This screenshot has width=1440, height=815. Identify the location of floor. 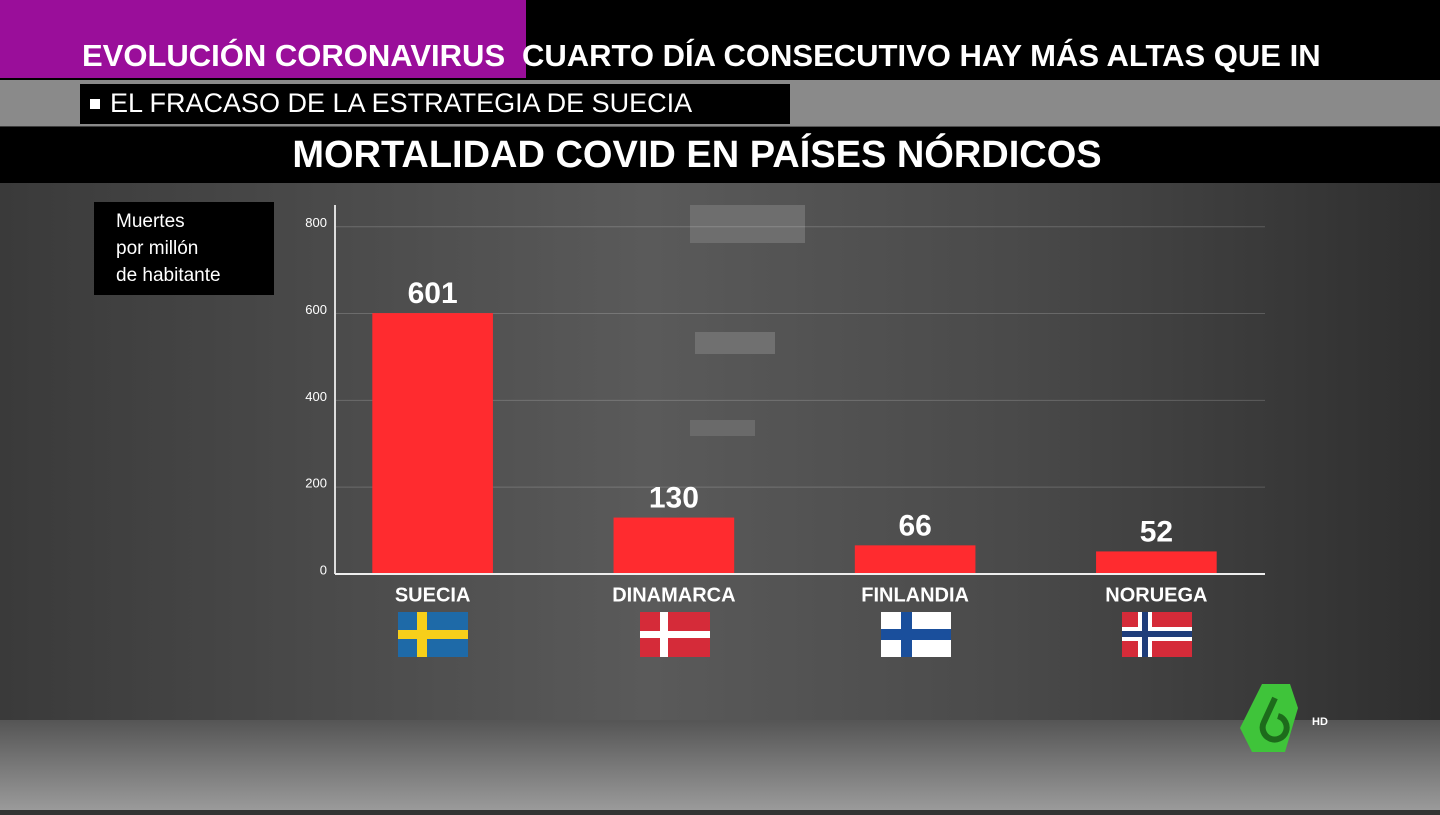
(720, 765).